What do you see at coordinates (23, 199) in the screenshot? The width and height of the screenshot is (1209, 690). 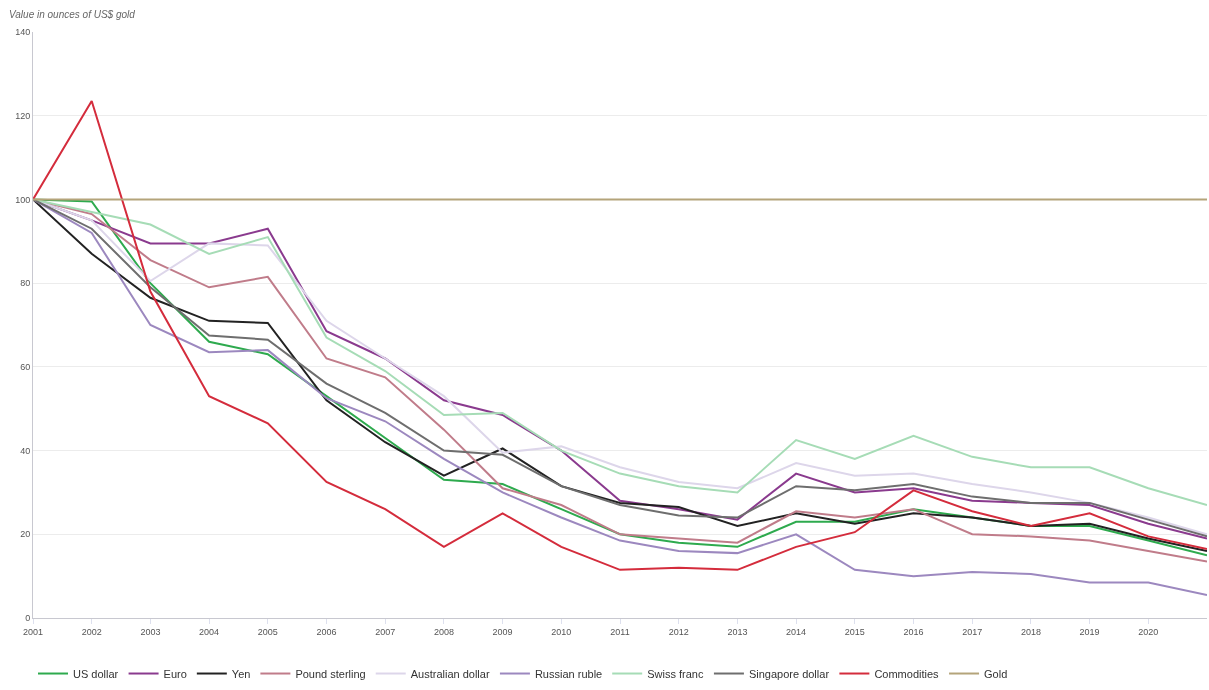 I see `y-tick-label: 100` at bounding box center [23, 199].